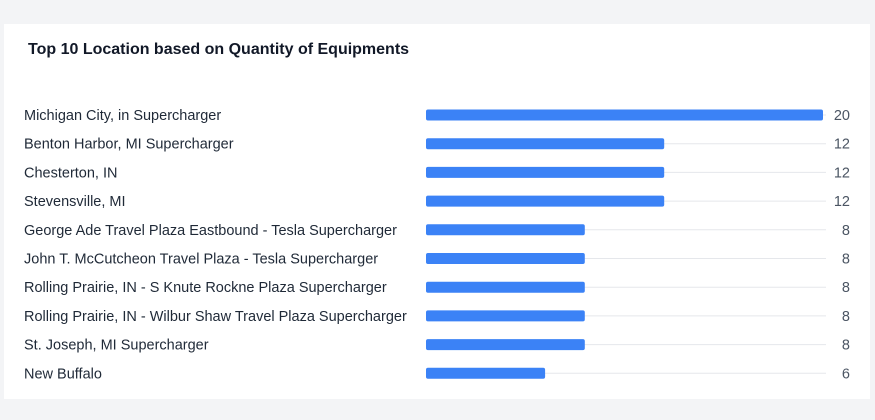 This screenshot has width=875, height=420. Describe the element at coordinates (846, 374) in the screenshot. I see `value-label: 6` at that location.